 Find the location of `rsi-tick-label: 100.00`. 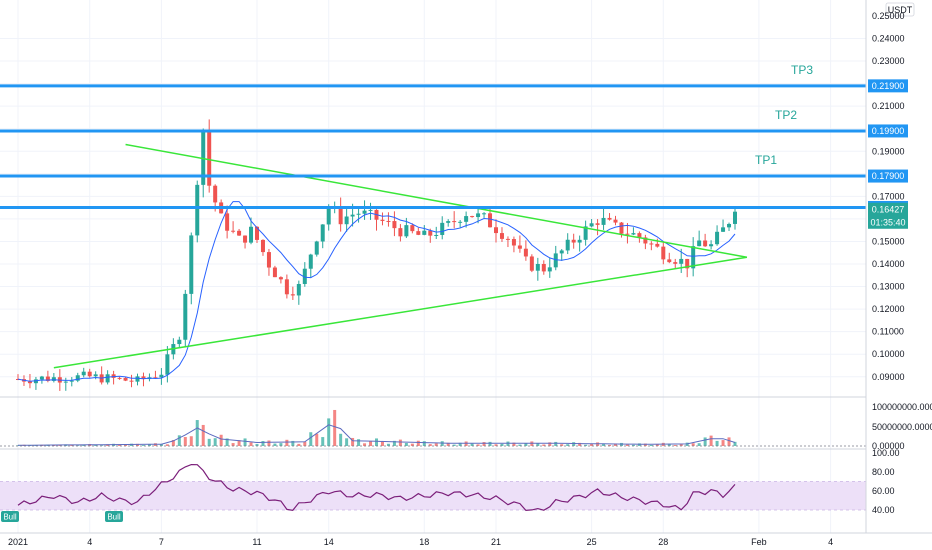

rsi-tick-label: 100.00 is located at coordinates (886, 453).